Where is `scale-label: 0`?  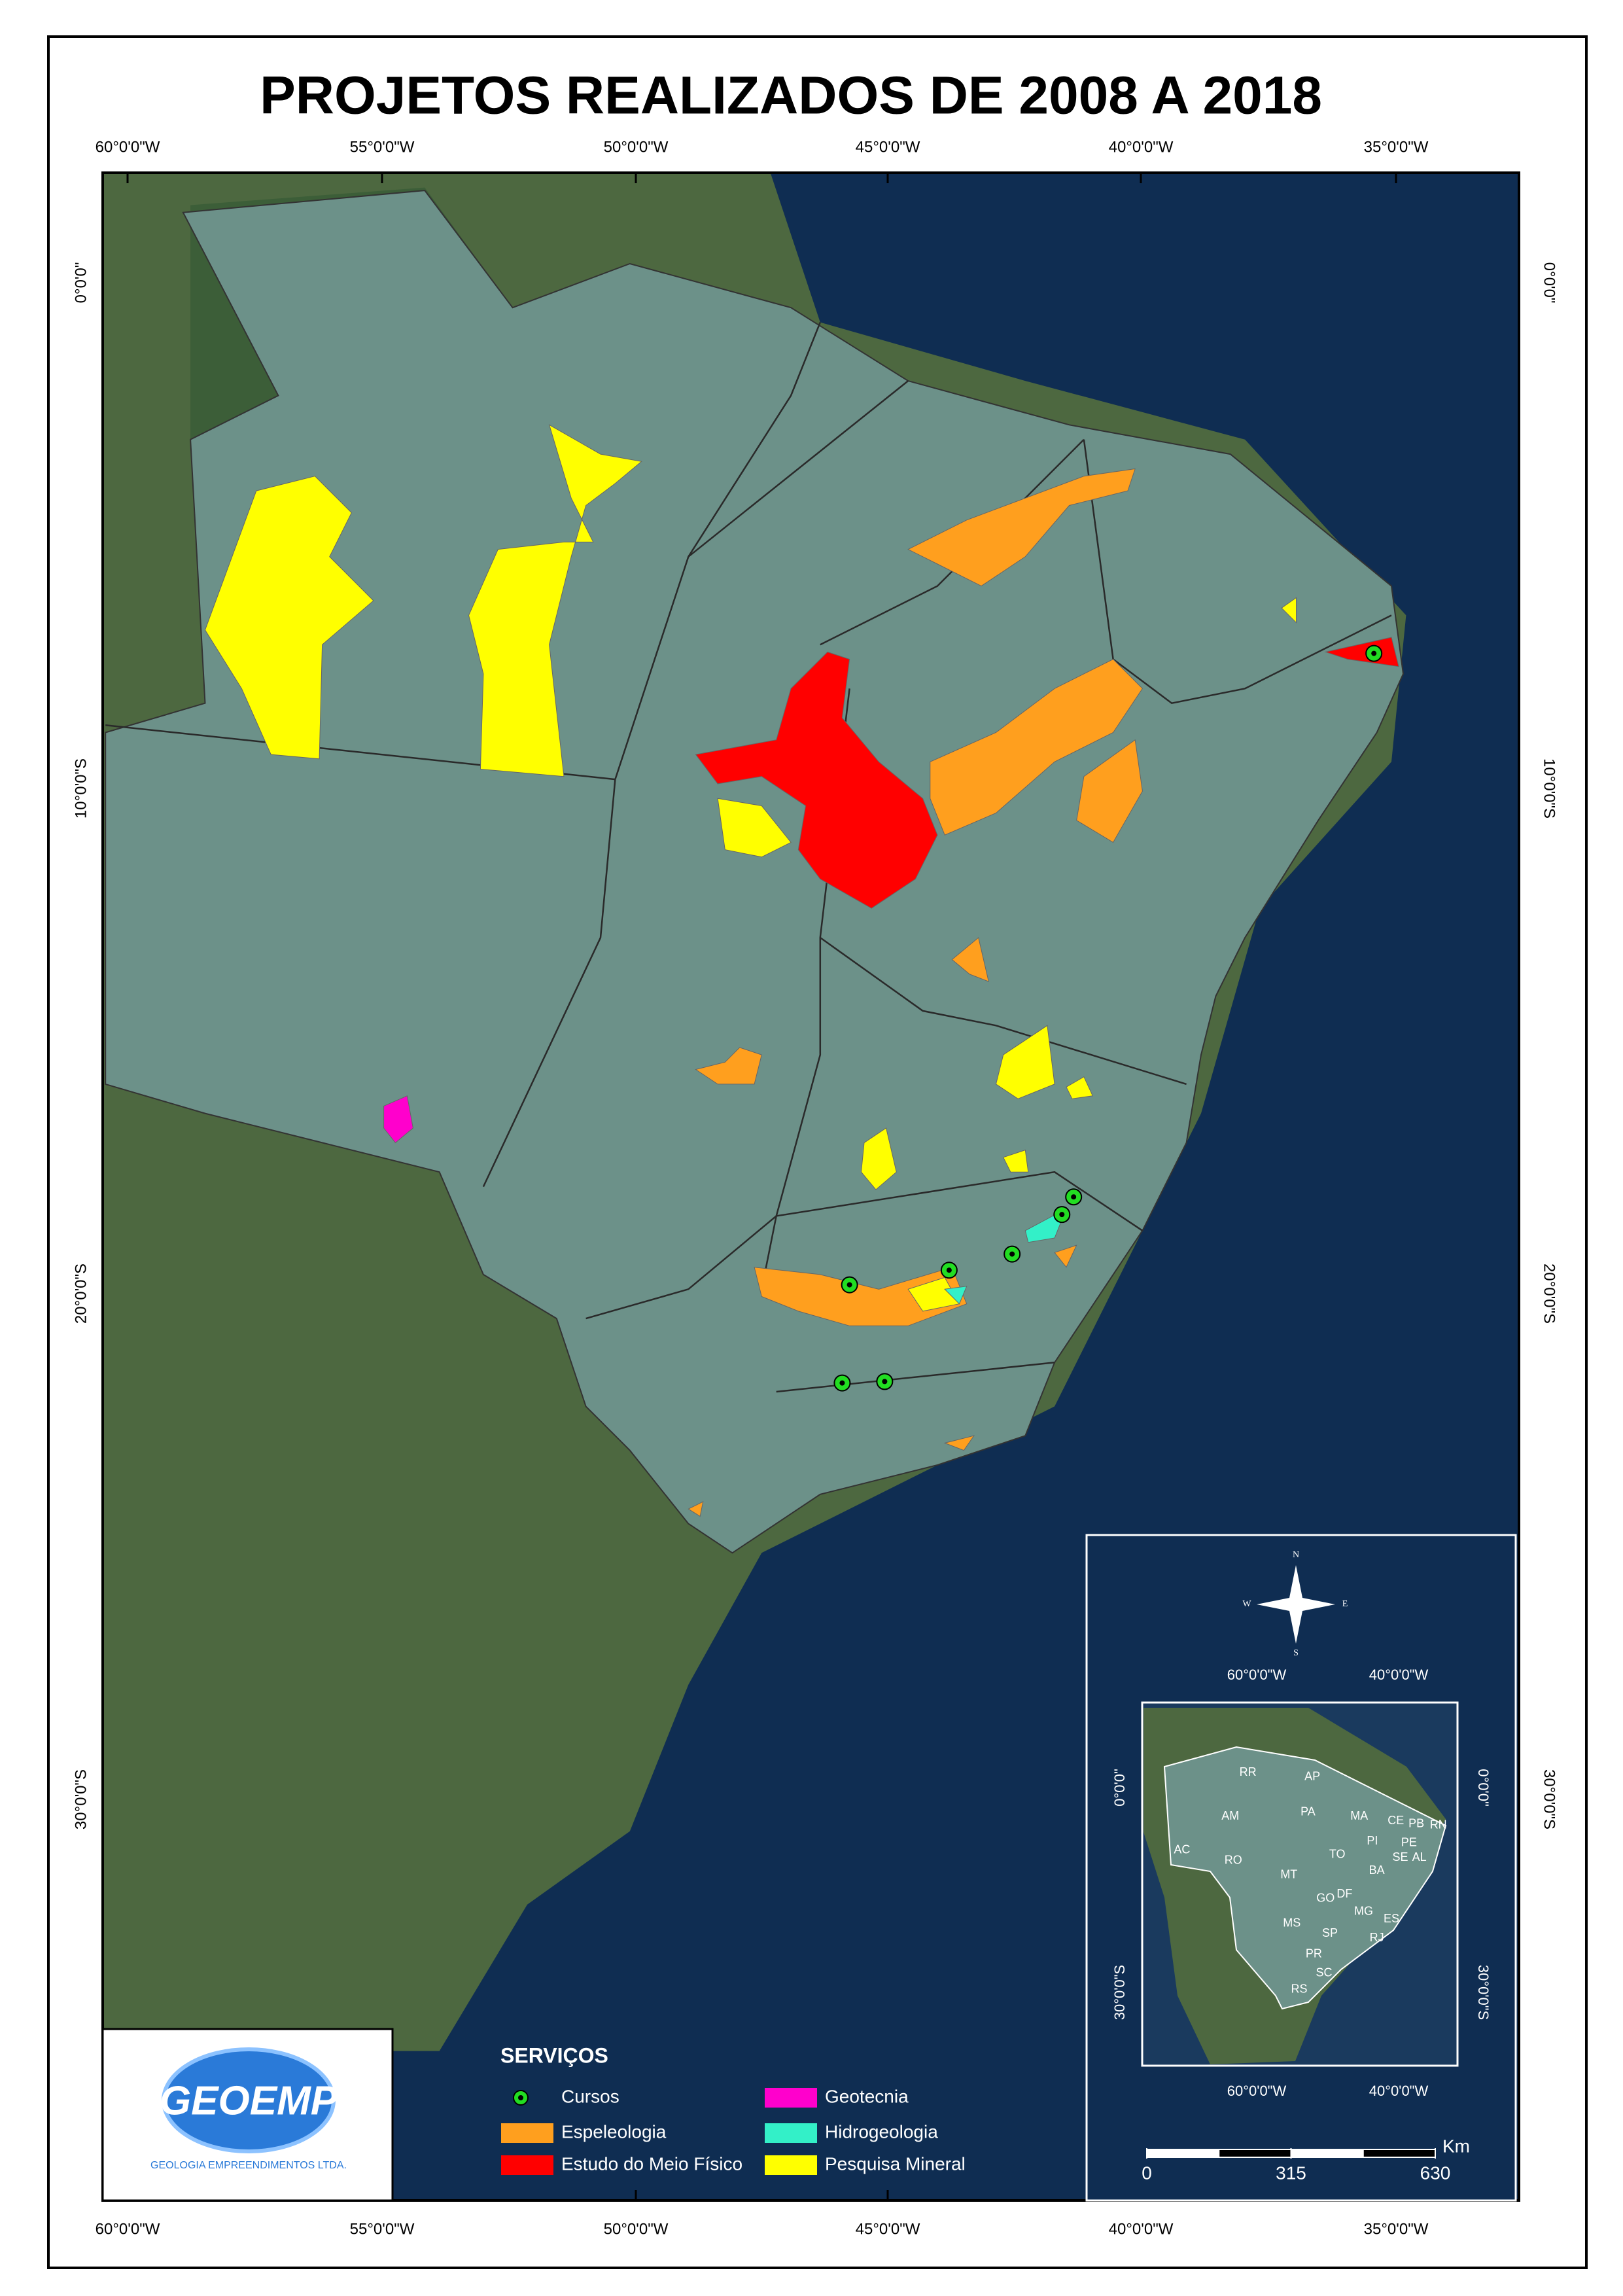 scale-label: 0 is located at coordinates (1147, 2173).